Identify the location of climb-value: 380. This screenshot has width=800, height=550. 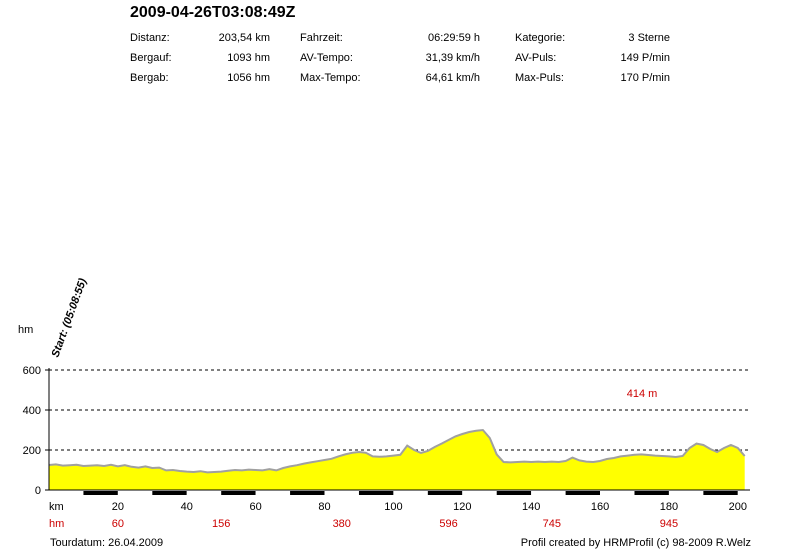
(342, 524).